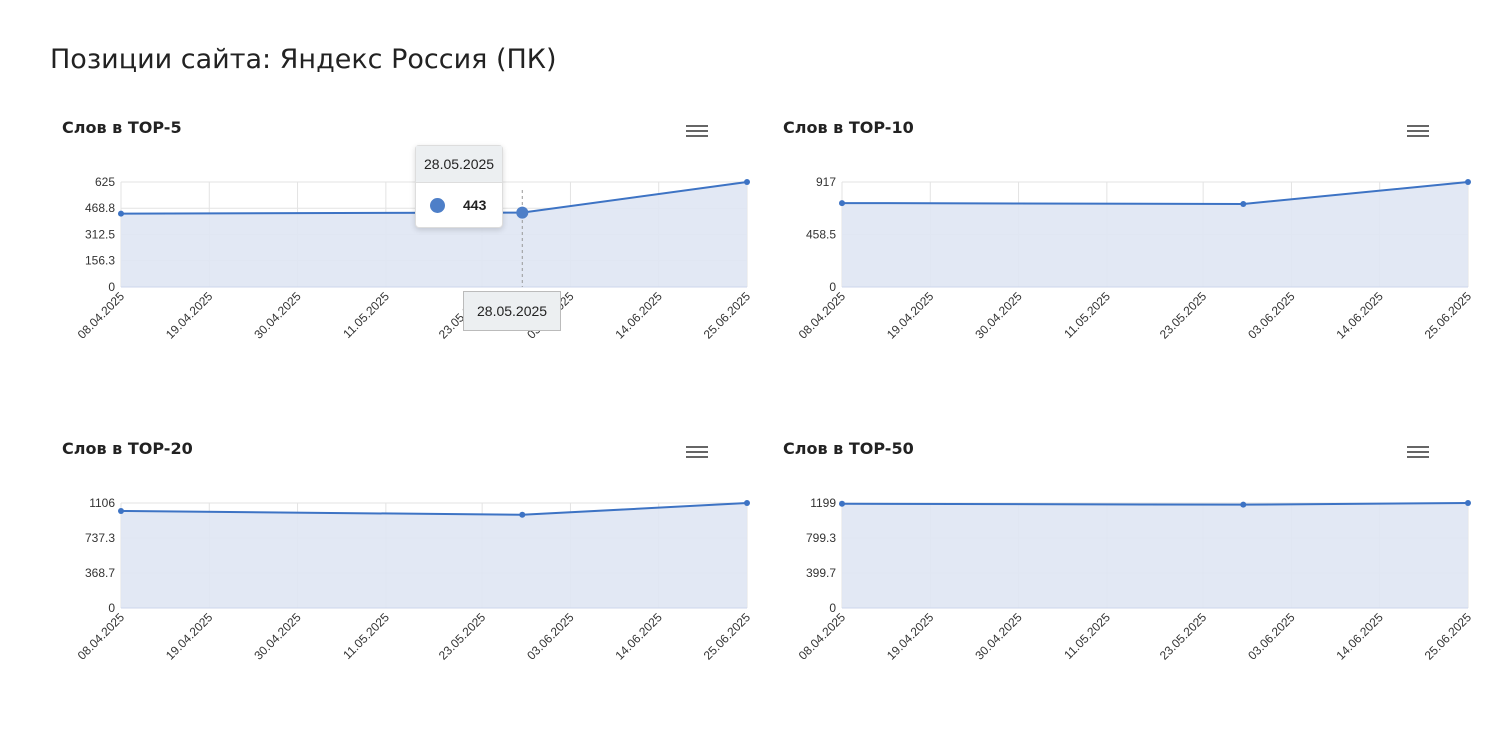  What do you see at coordinates (512, 311) in the screenshot?
I see `crosshair-x-label: 28.05.2025` at bounding box center [512, 311].